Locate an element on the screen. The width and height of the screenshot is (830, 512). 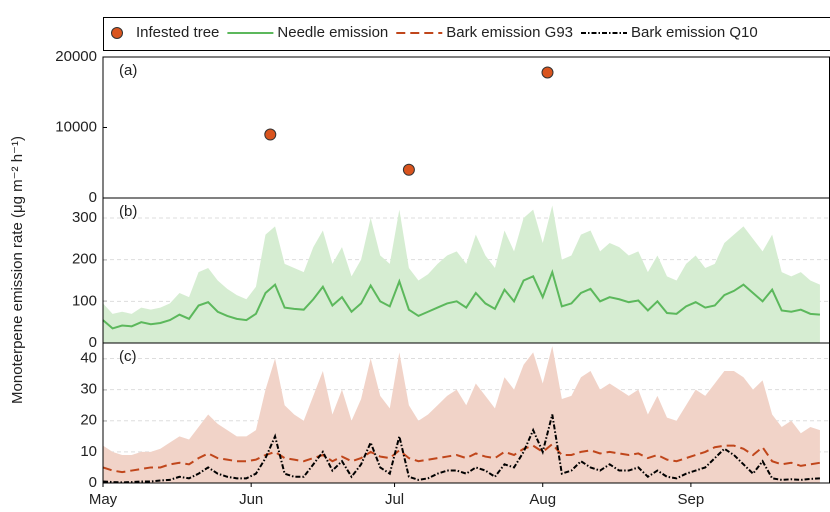
panel-label: (b) is located at coordinates (128, 211).